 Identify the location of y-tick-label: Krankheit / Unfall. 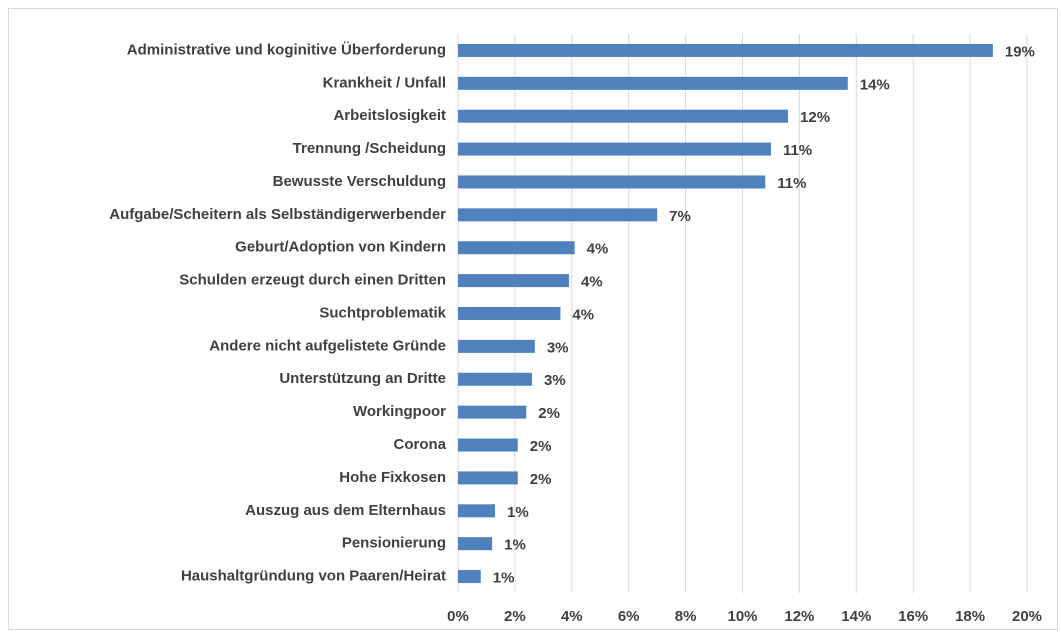
(384, 82).